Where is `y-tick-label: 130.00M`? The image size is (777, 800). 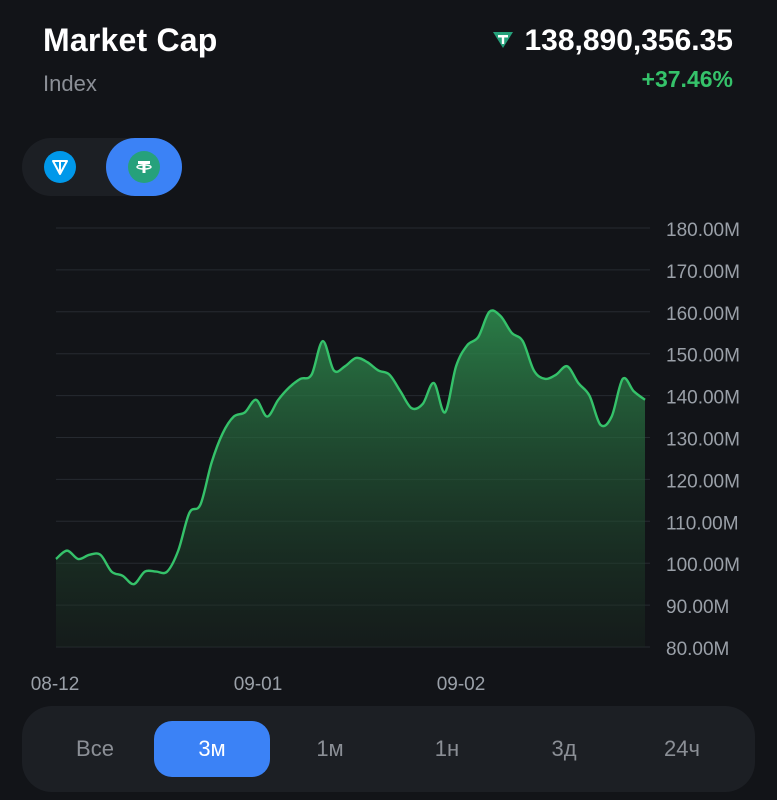
y-tick-label: 130.00M is located at coordinates (703, 440).